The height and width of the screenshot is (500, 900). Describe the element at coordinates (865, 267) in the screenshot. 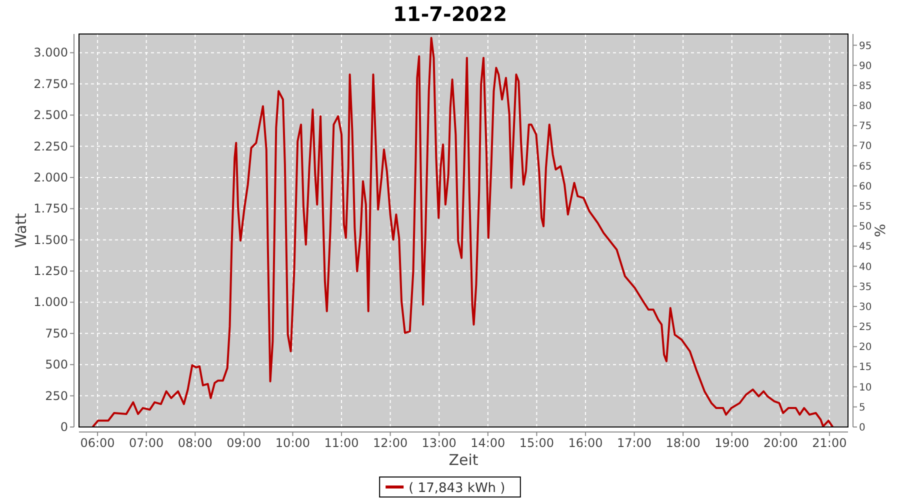

I see `y2-tick-label: 40` at that location.